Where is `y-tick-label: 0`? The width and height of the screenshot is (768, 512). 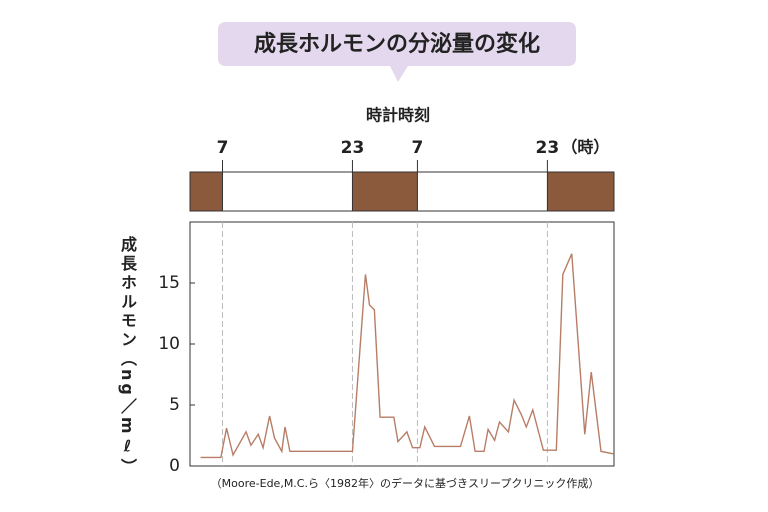 y-tick-label: 0 is located at coordinates (174, 466).